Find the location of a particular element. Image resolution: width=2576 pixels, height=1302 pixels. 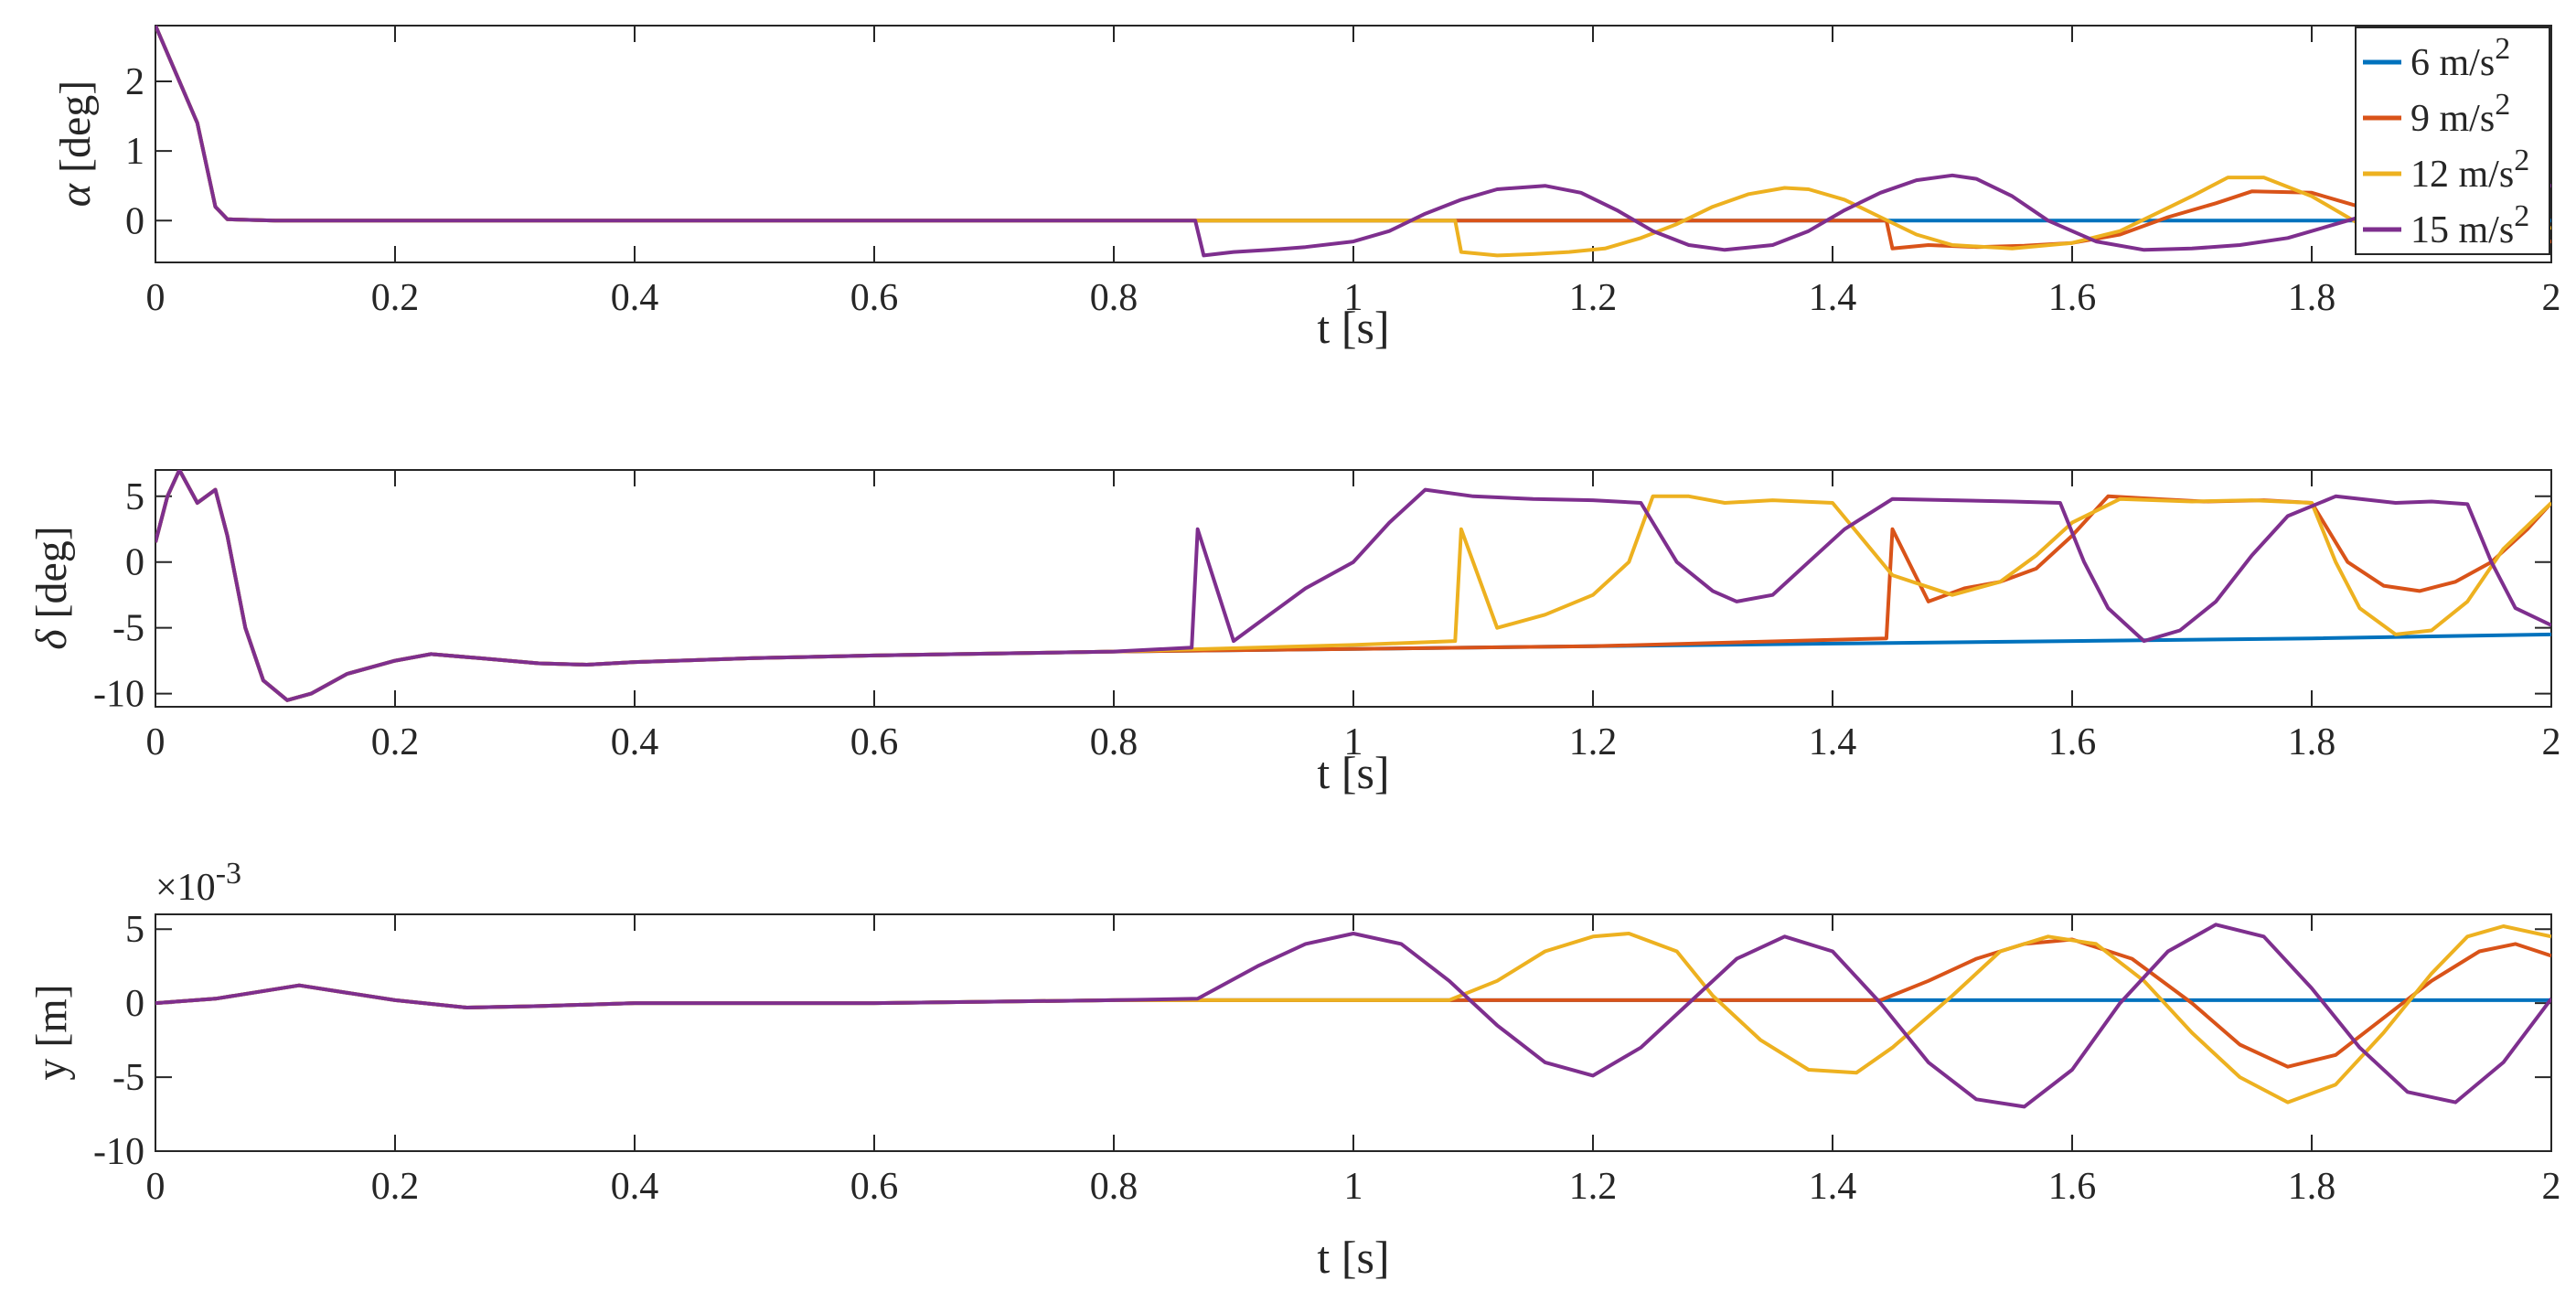

legend-box is located at coordinates (2452, 141).